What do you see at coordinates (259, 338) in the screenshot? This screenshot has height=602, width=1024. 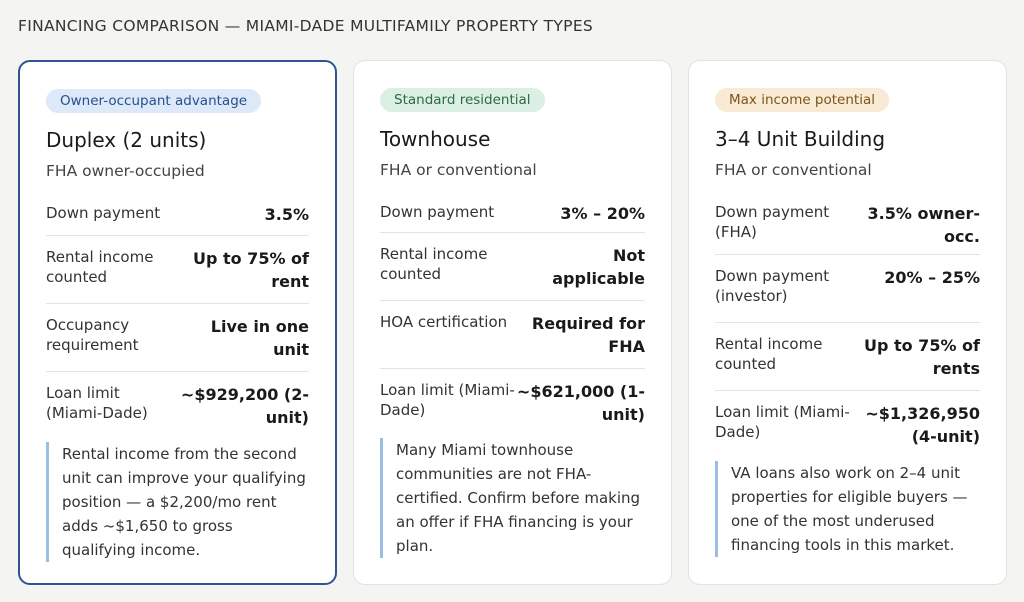 I see `row-value: Live in one unit` at bounding box center [259, 338].